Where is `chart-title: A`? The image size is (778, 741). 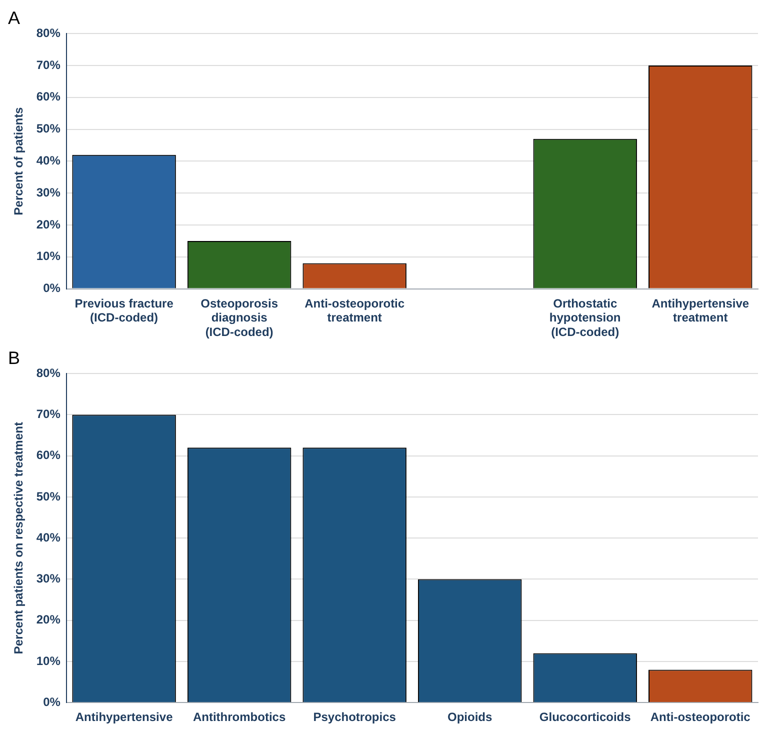
chart-title: A is located at coordinates (14, 18).